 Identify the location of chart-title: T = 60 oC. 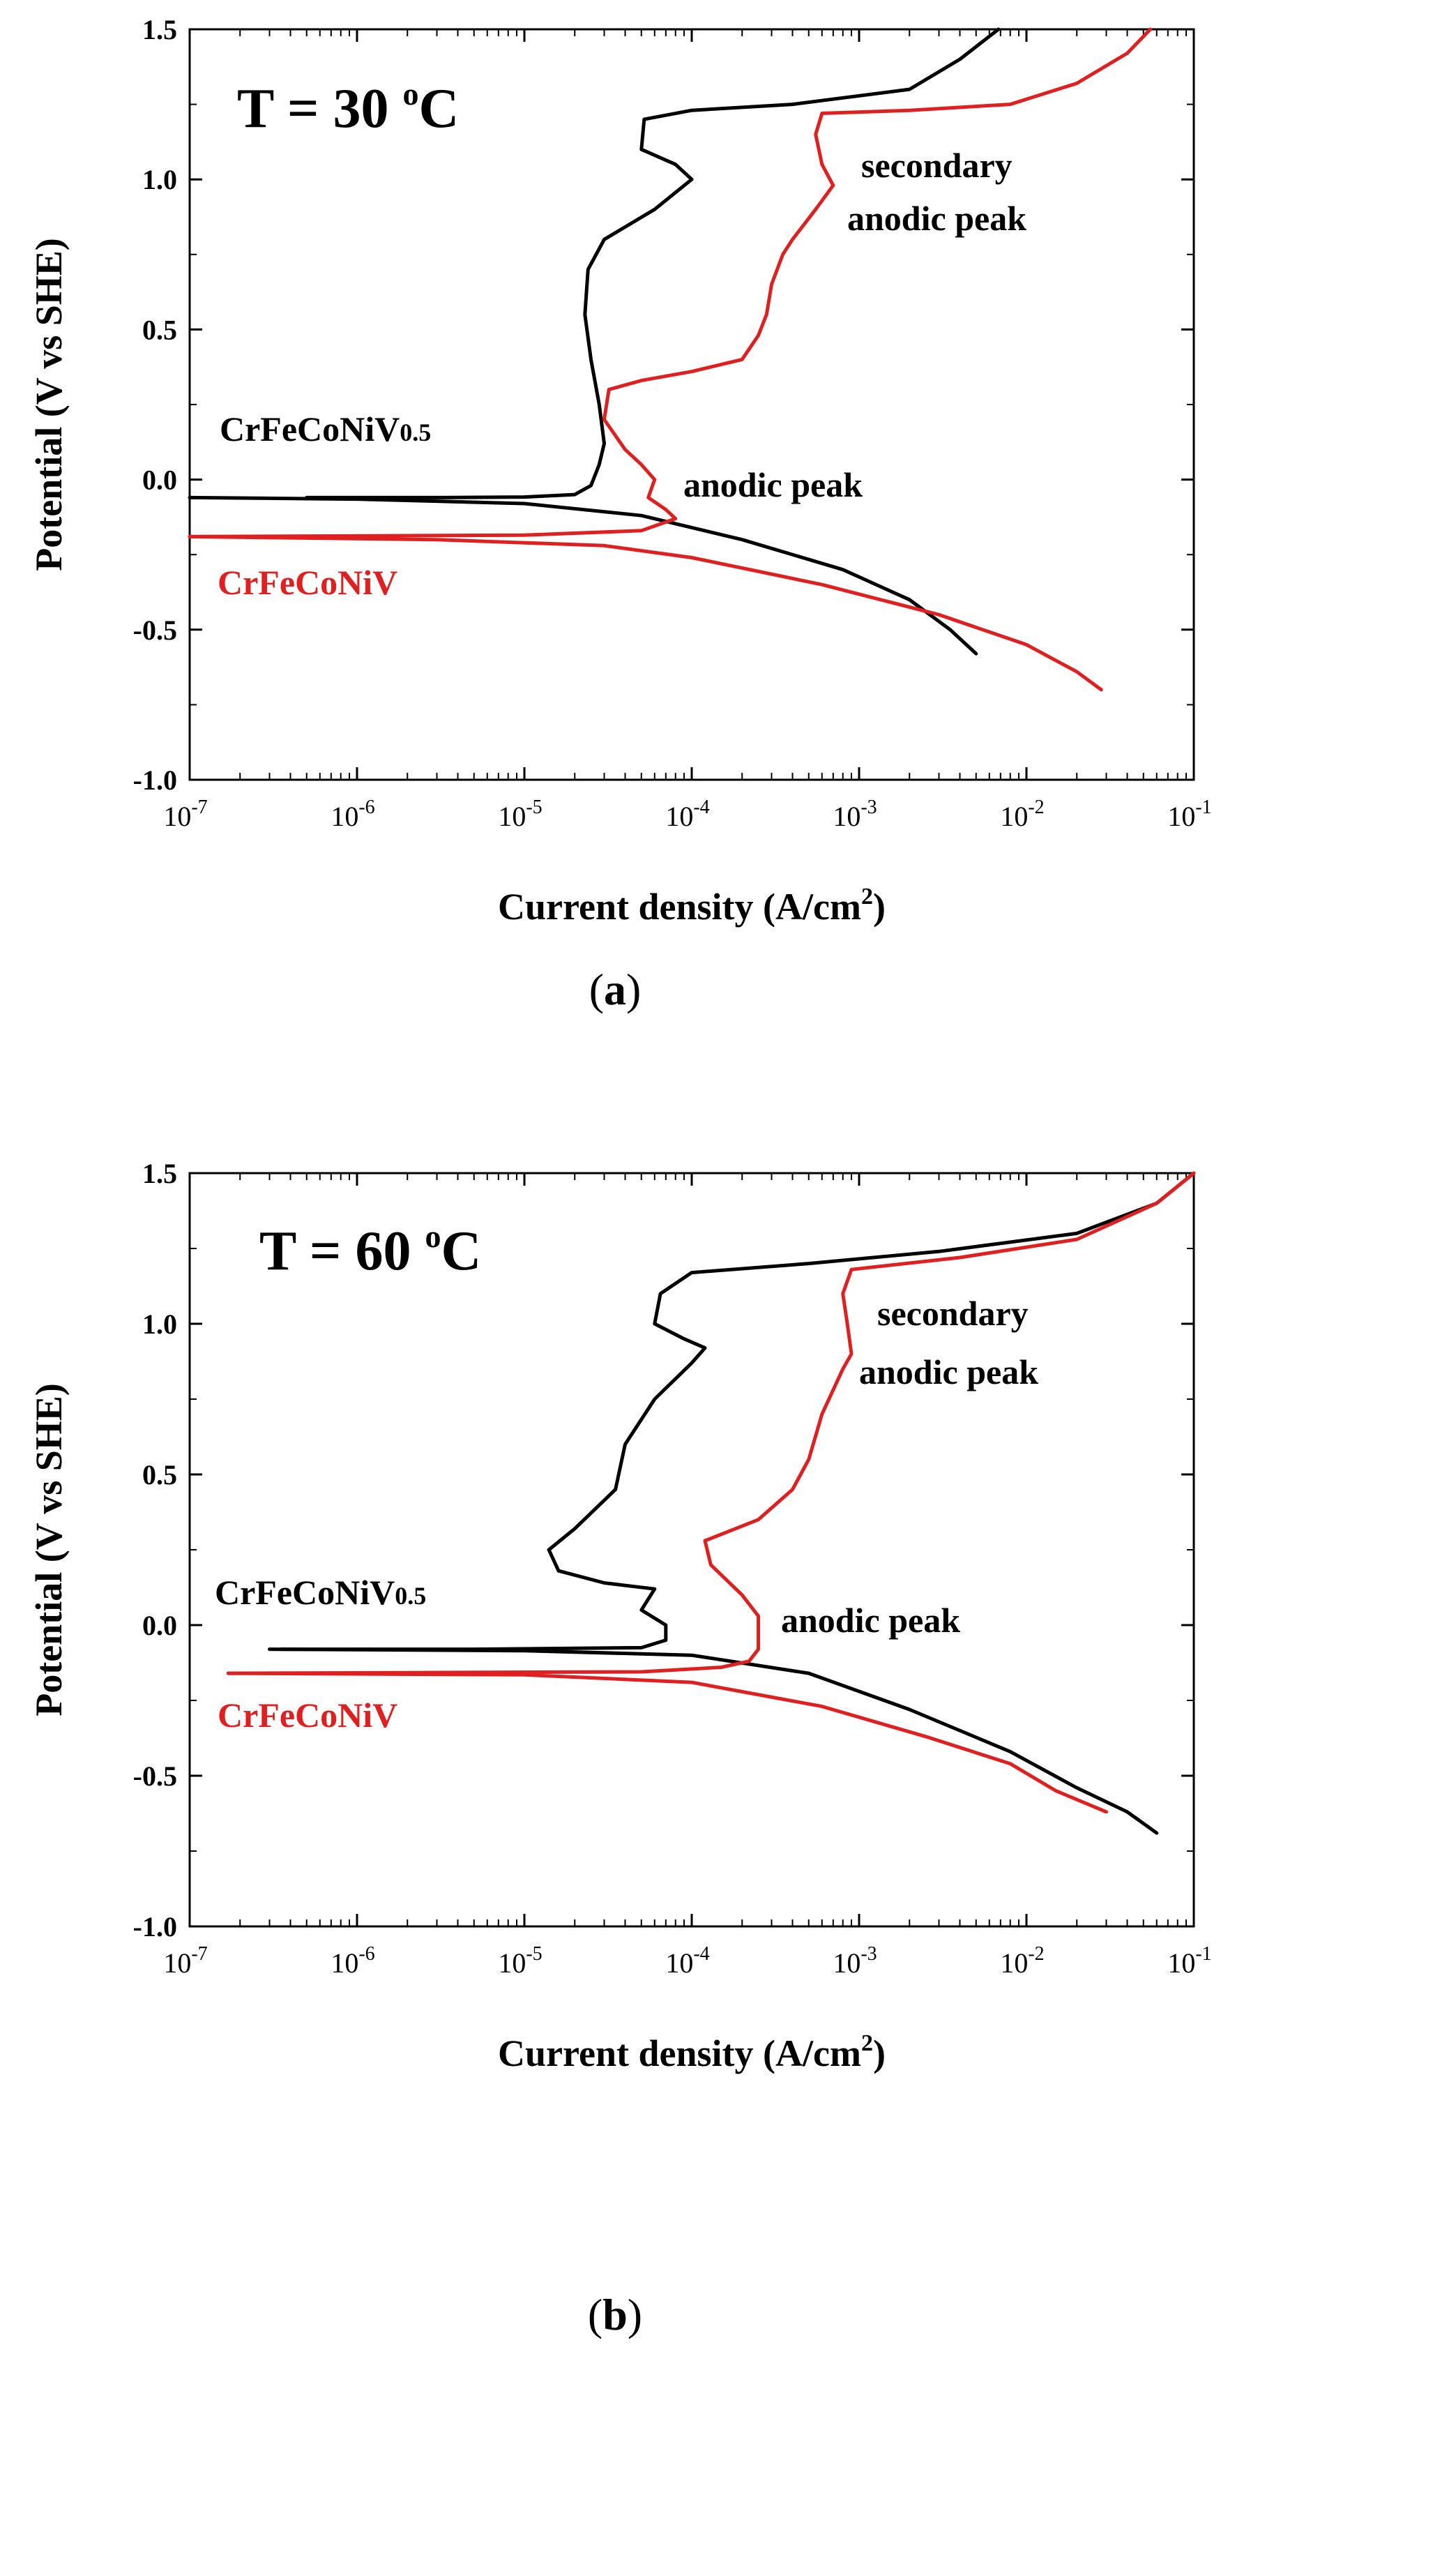
(370, 1250).